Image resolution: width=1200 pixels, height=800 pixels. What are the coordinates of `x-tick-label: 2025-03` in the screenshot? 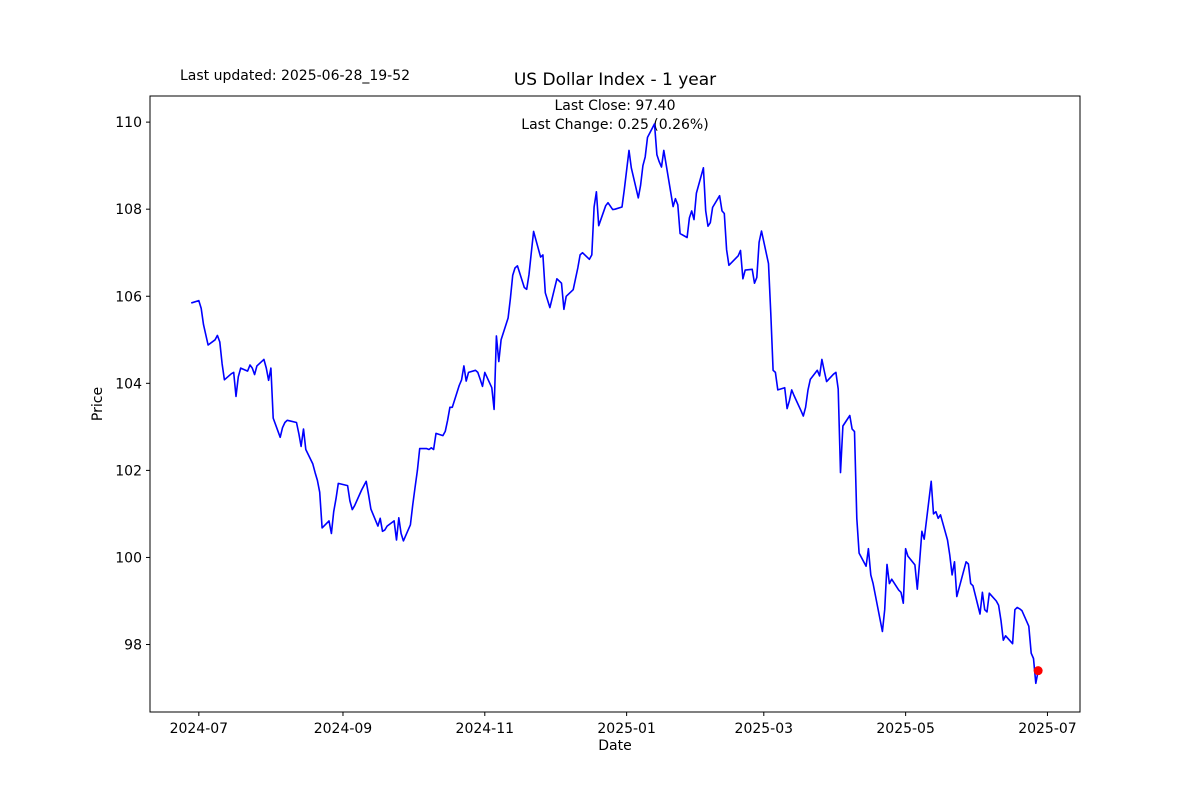 It's located at (764, 729).